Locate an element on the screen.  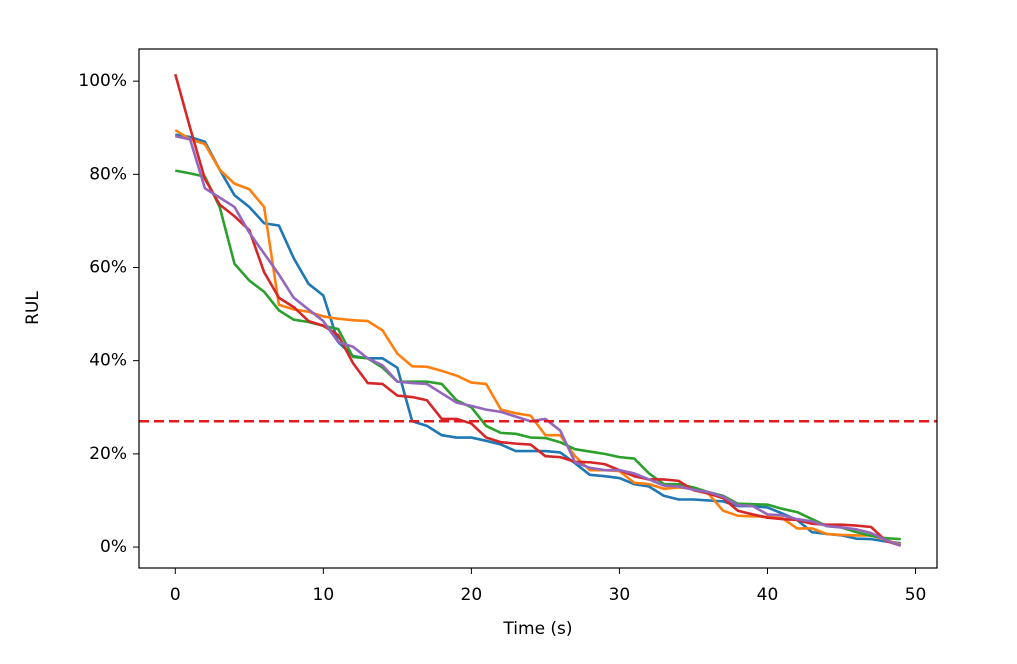
x-tick-label: 50 is located at coordinates (916, 595).